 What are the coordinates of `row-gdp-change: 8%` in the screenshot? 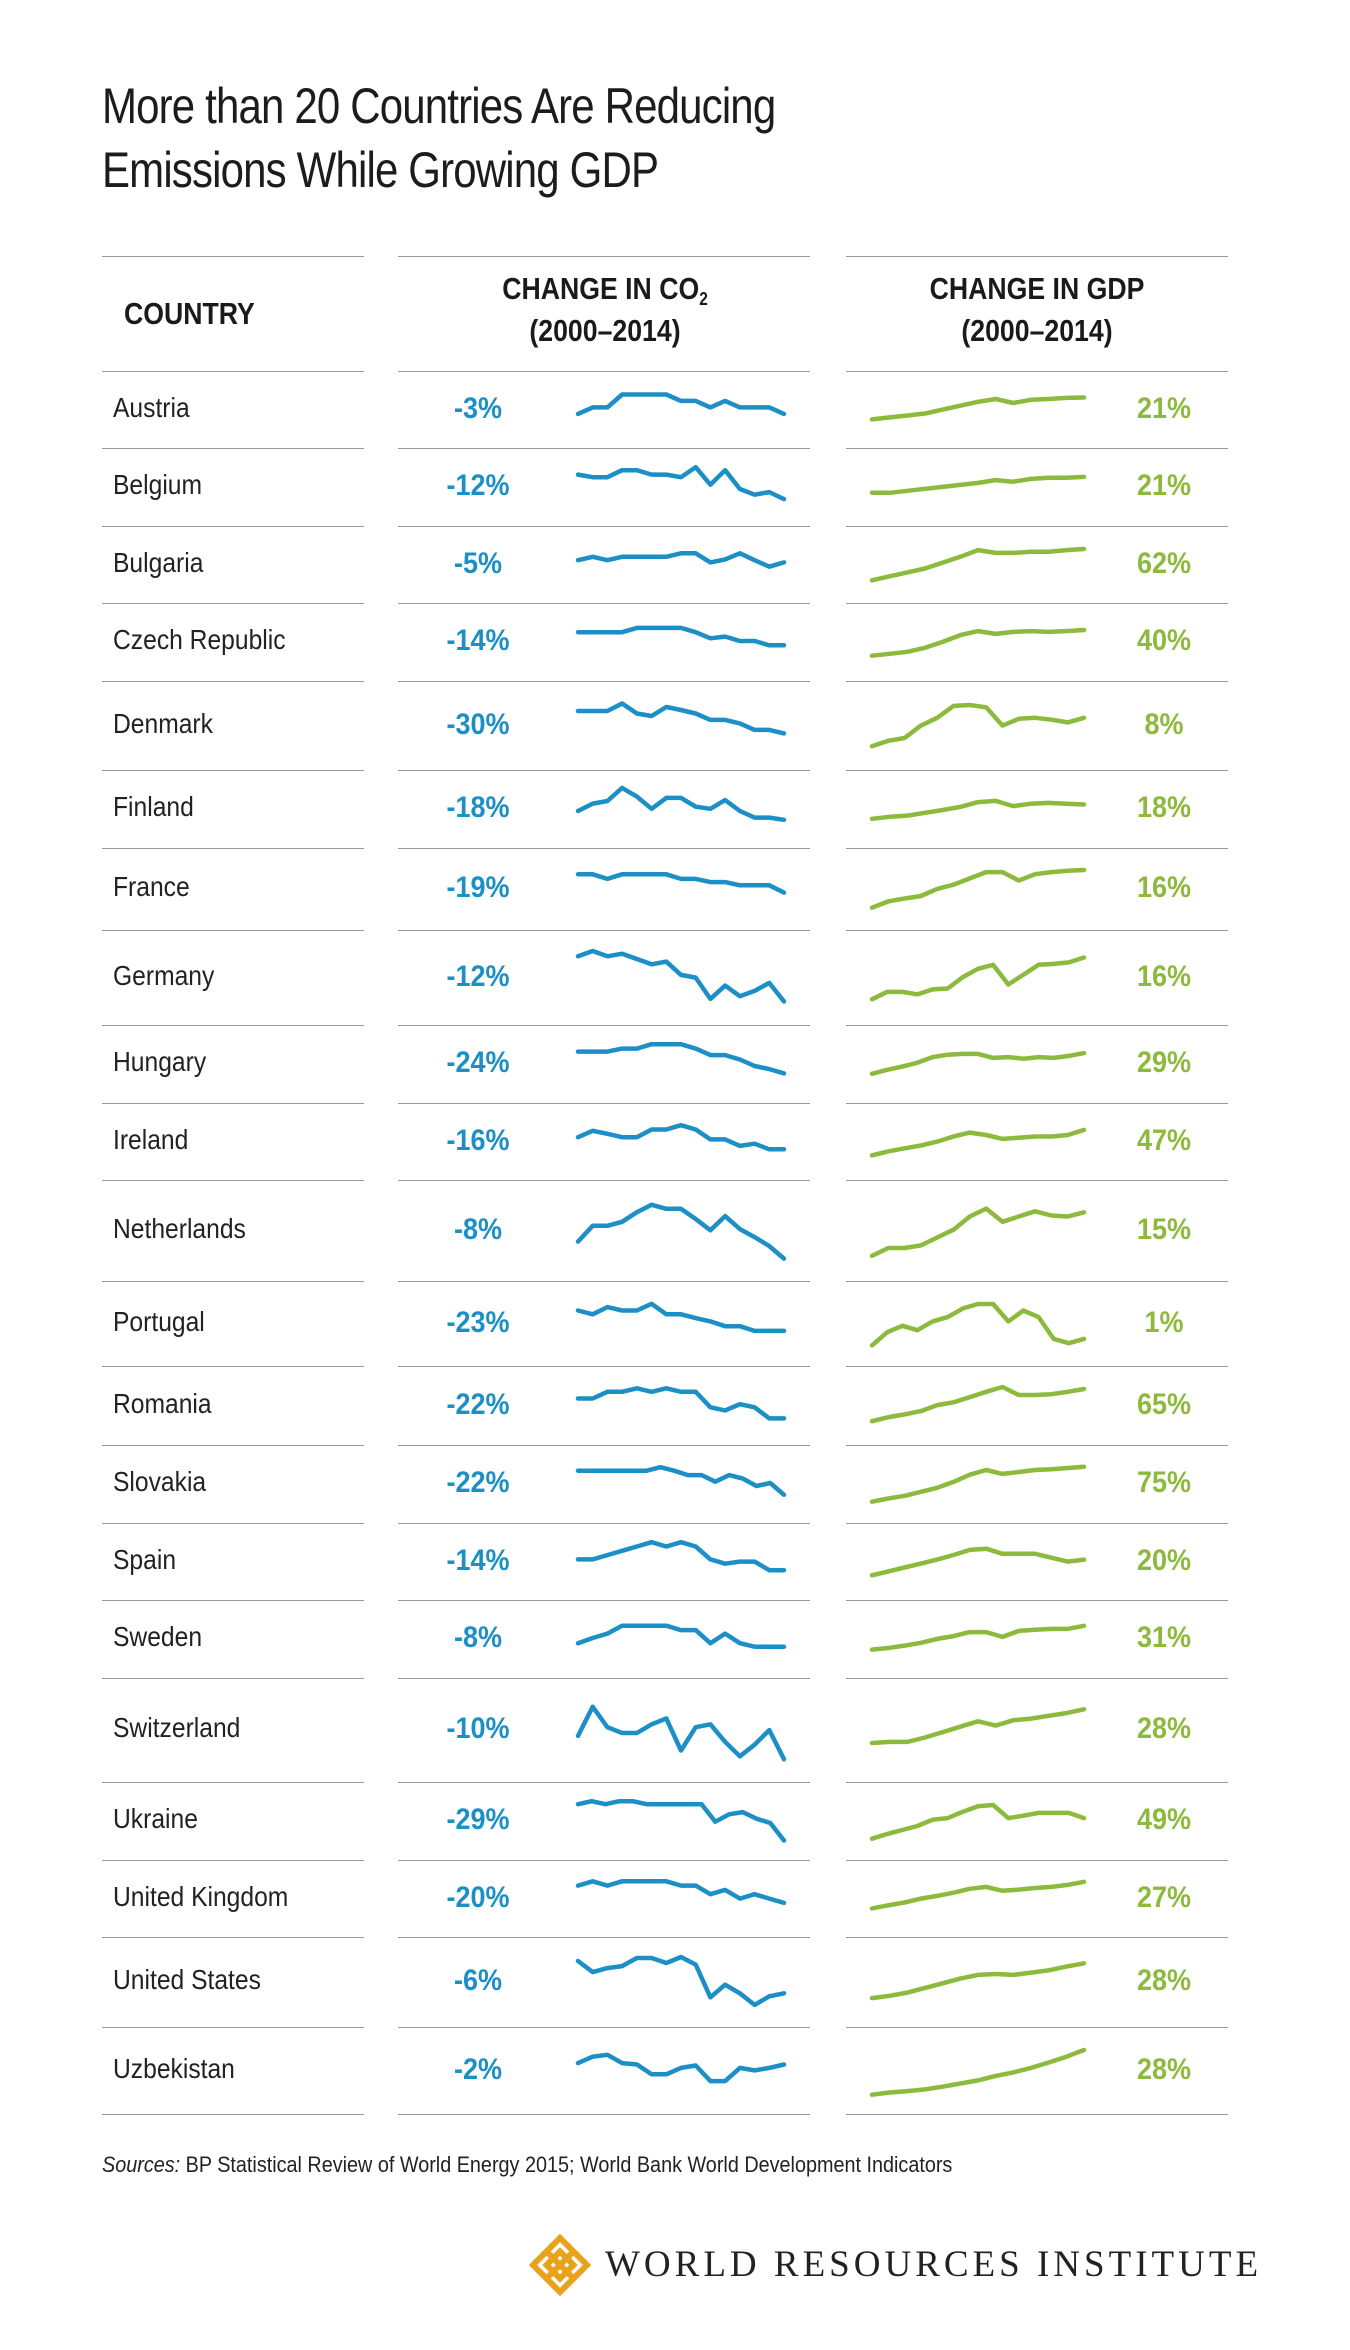 It's located at (1164, 724).